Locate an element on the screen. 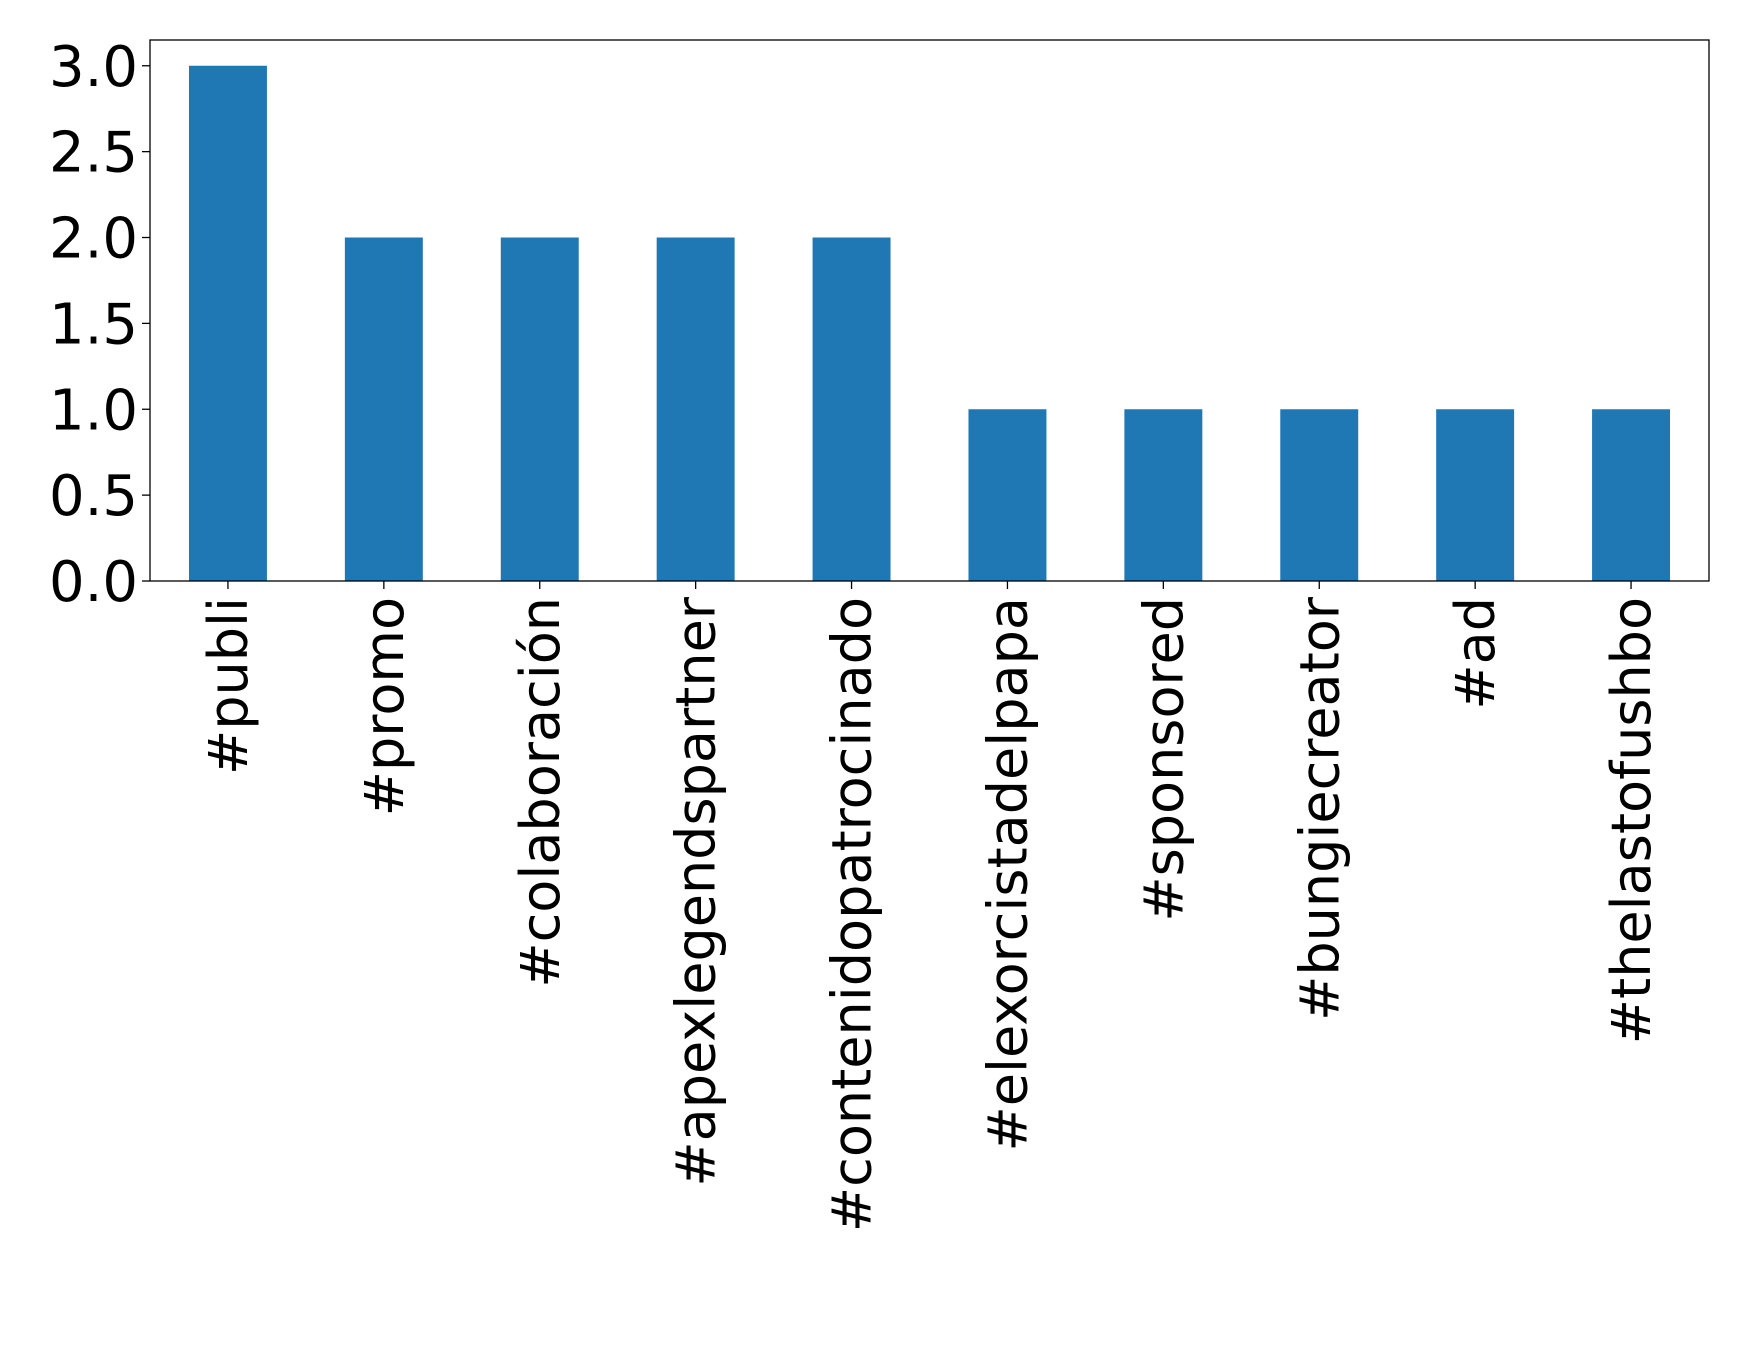  x-tick-label: #promo is located at coordinates (384, 706).